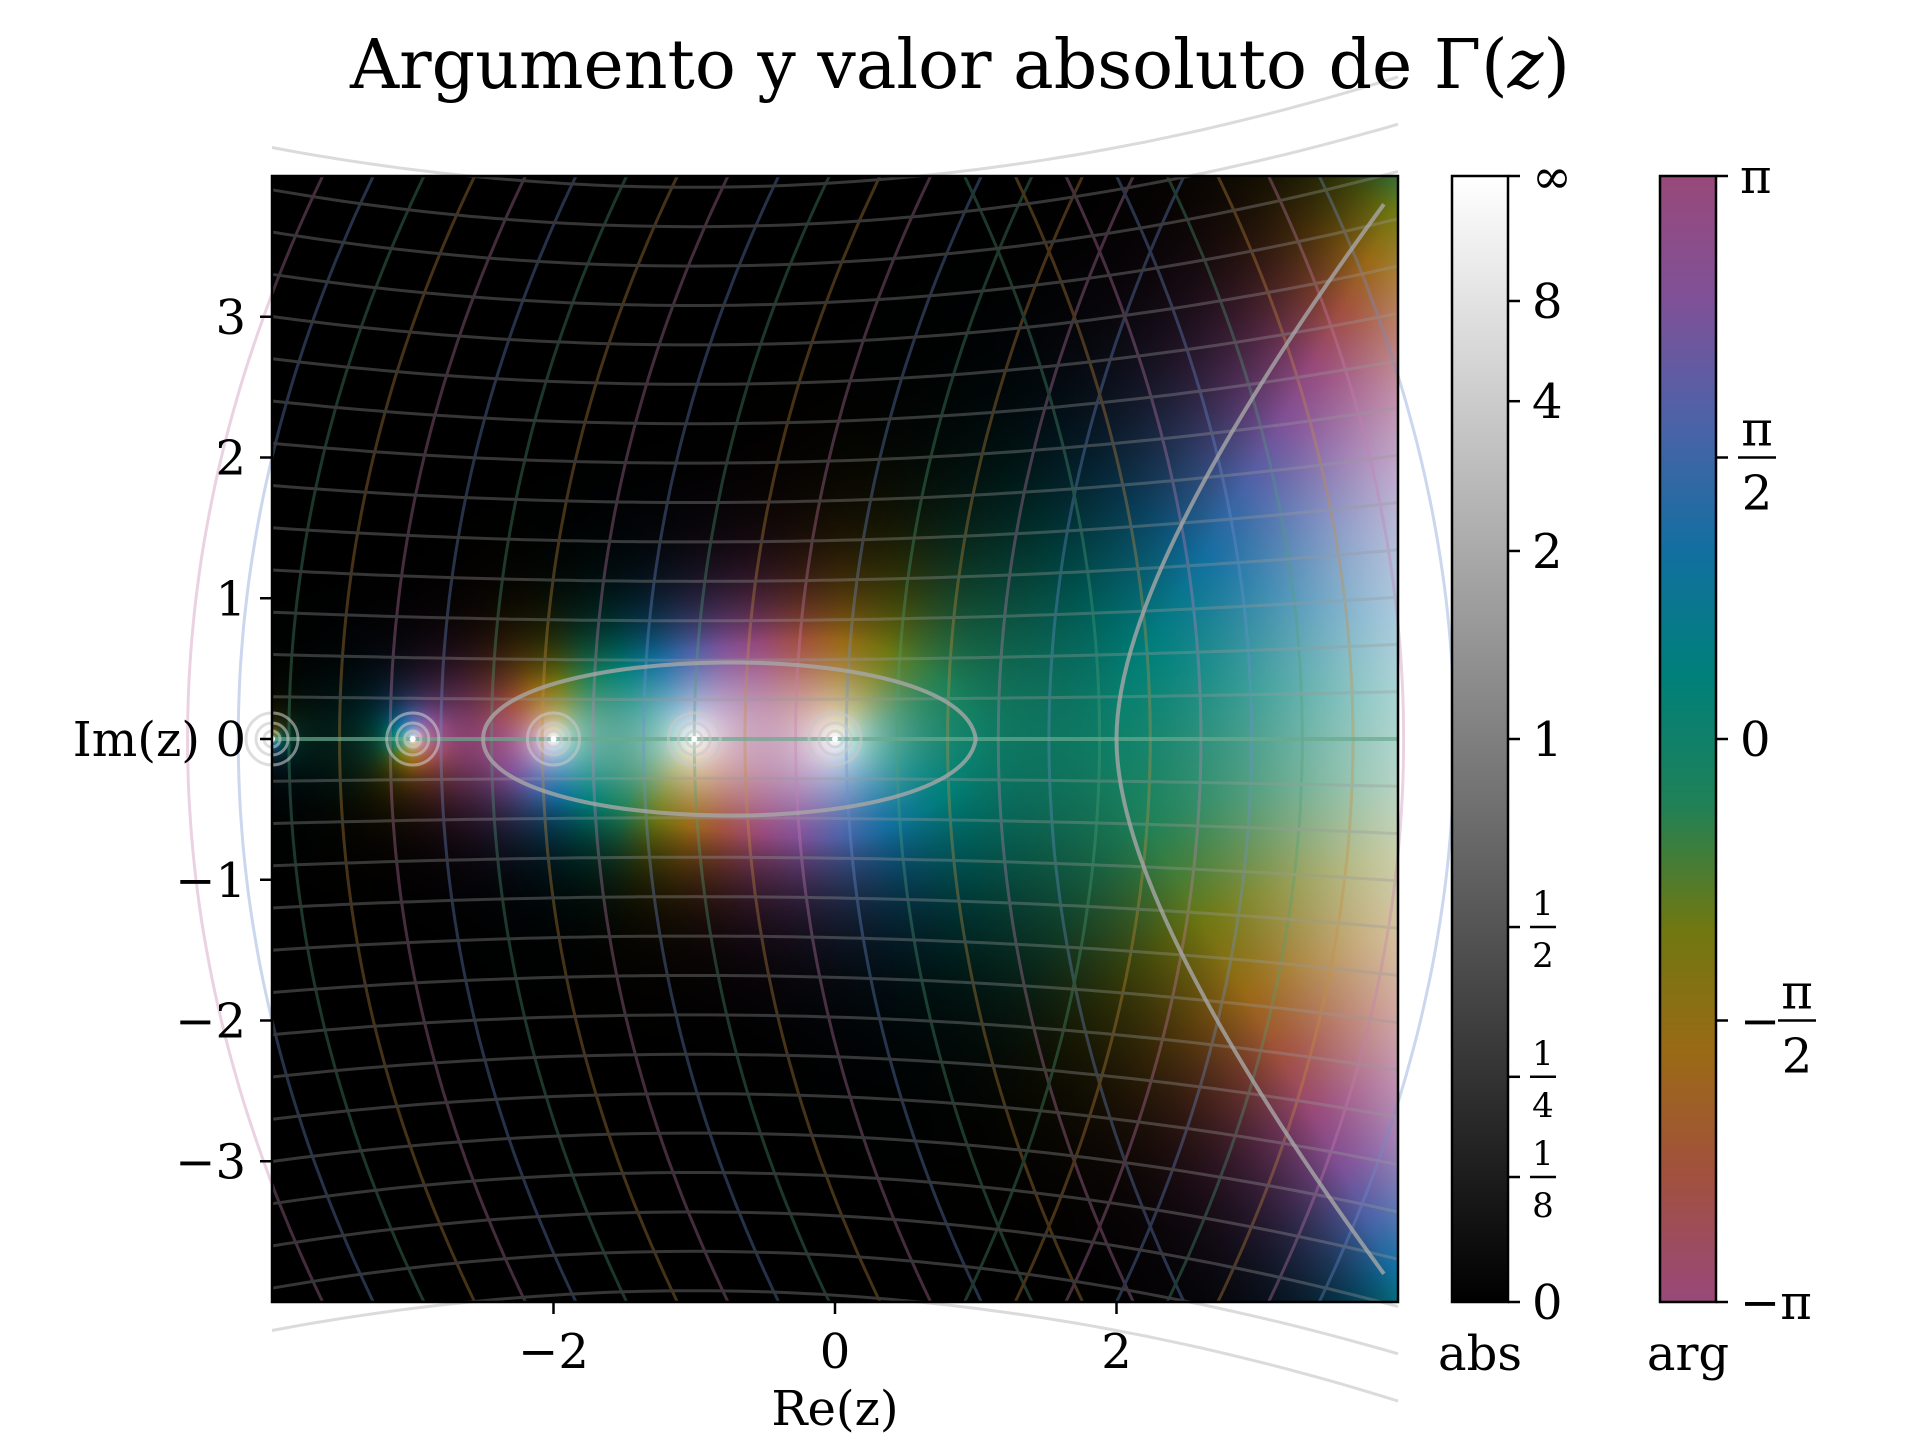  What do you see at coordinates (210, 1162) in the screenshot?
I see `y-tick-label: −3` at bounding box center [210, 1162].